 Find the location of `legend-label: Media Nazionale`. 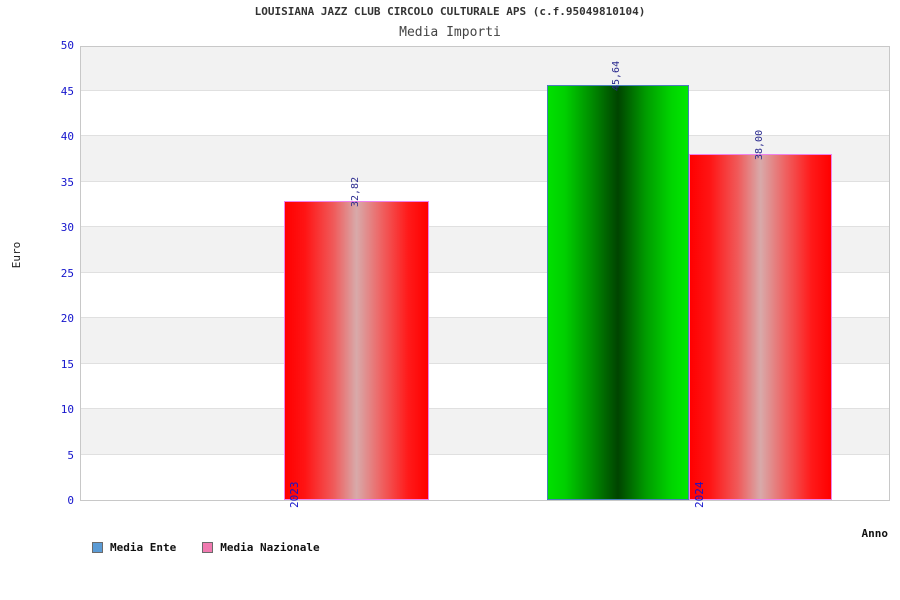

legend-label: Media Nazionale is located at coordinates (270, 547).